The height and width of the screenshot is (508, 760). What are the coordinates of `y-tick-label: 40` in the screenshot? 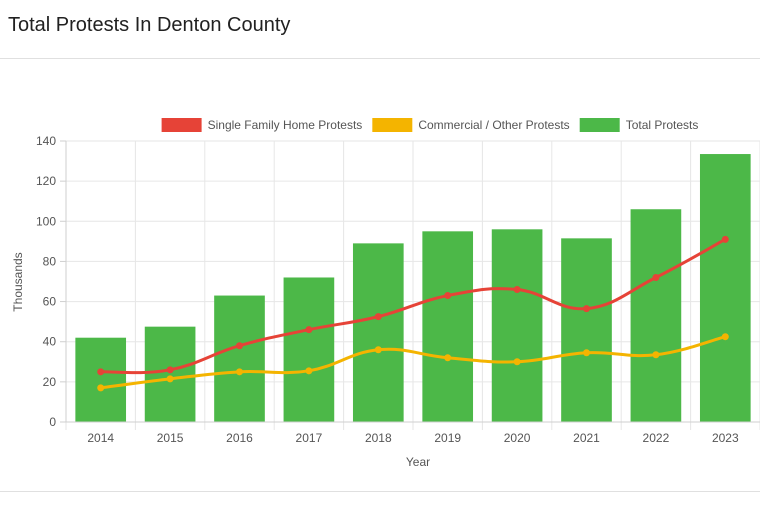 It's located at (50, 342).